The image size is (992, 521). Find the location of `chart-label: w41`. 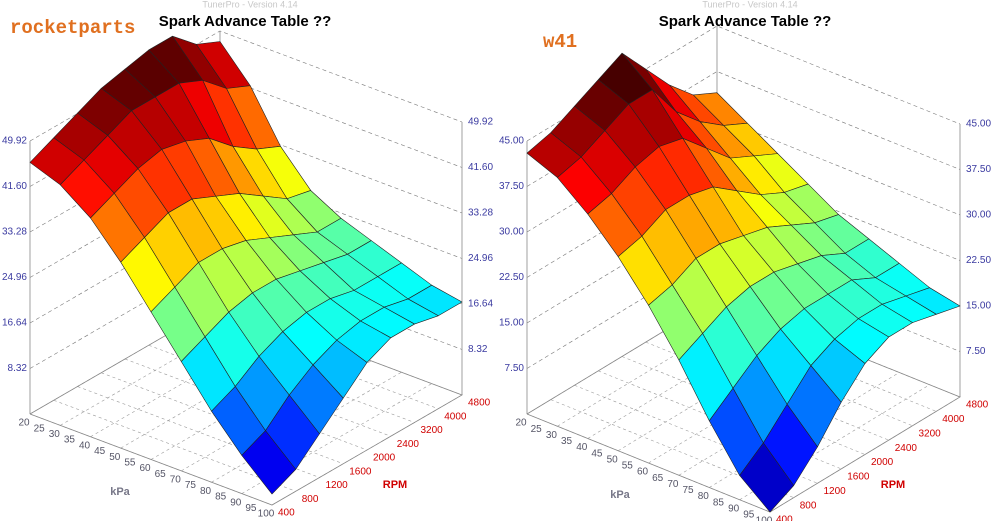

chart-label: w41 is located at coordinates (560, 42).